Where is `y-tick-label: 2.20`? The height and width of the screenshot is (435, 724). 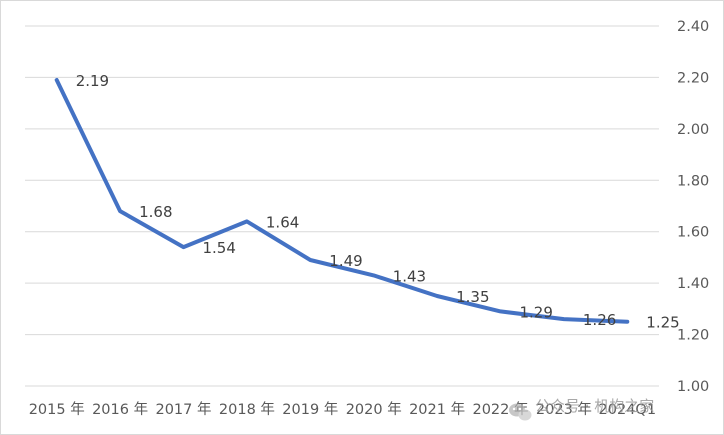 y-tick-label: 2.20 is located at coordinates (693, 78).